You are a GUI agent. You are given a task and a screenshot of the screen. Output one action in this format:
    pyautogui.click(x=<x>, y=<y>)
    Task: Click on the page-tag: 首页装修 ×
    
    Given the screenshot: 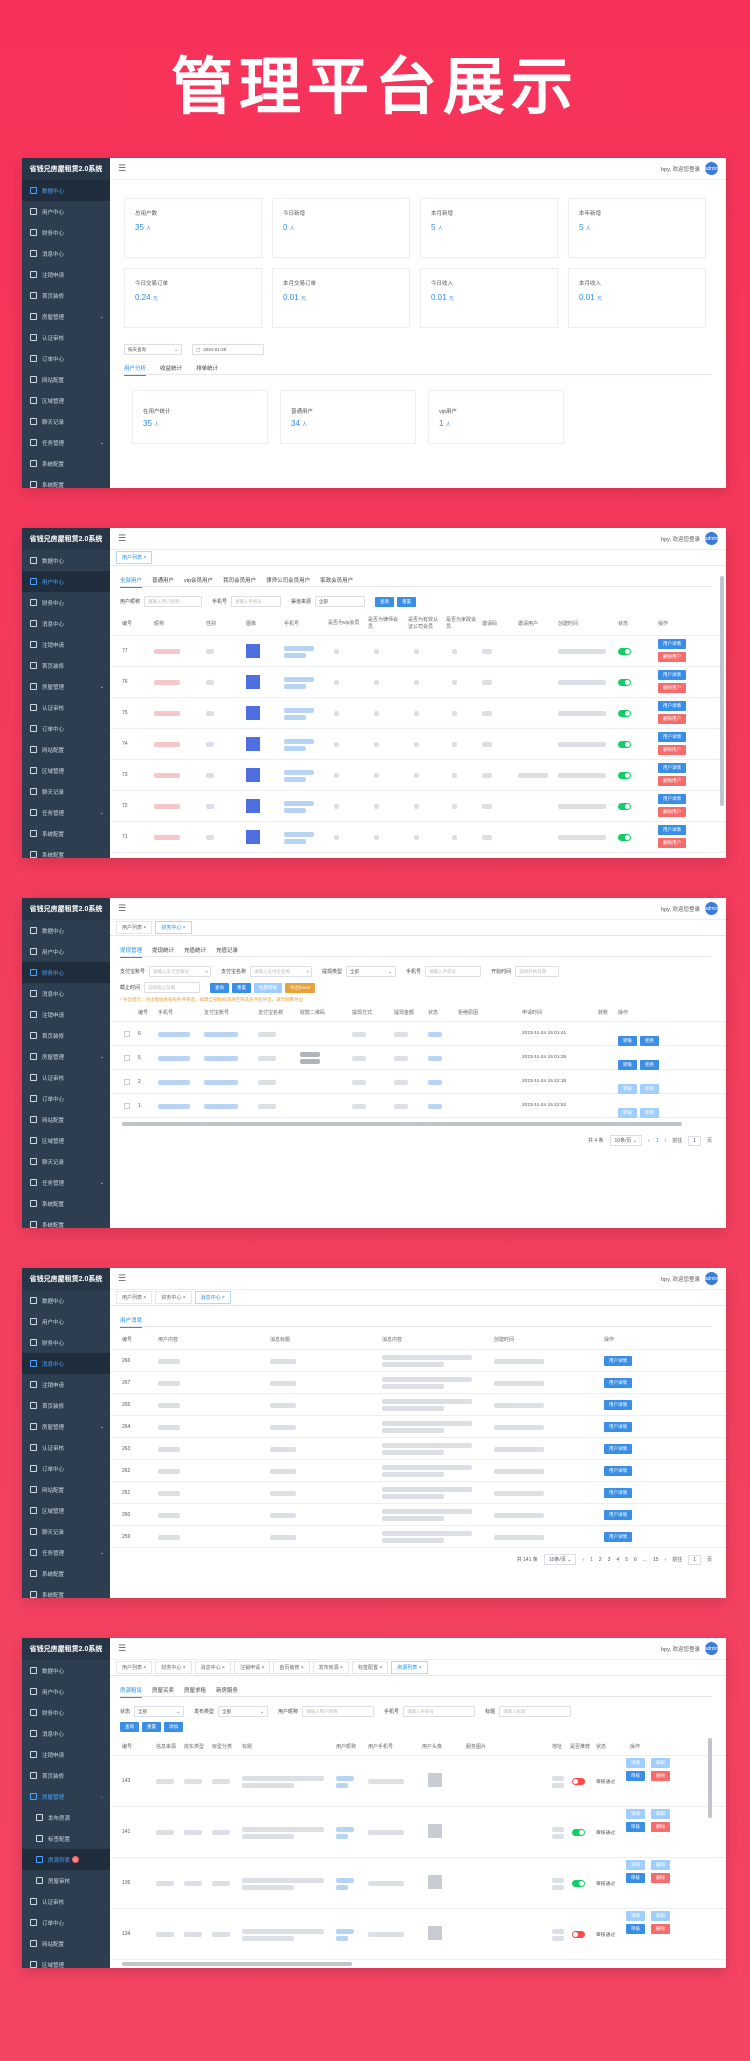 What is the action you would take?
    pyautogui.click(x=291, y=1667)
    